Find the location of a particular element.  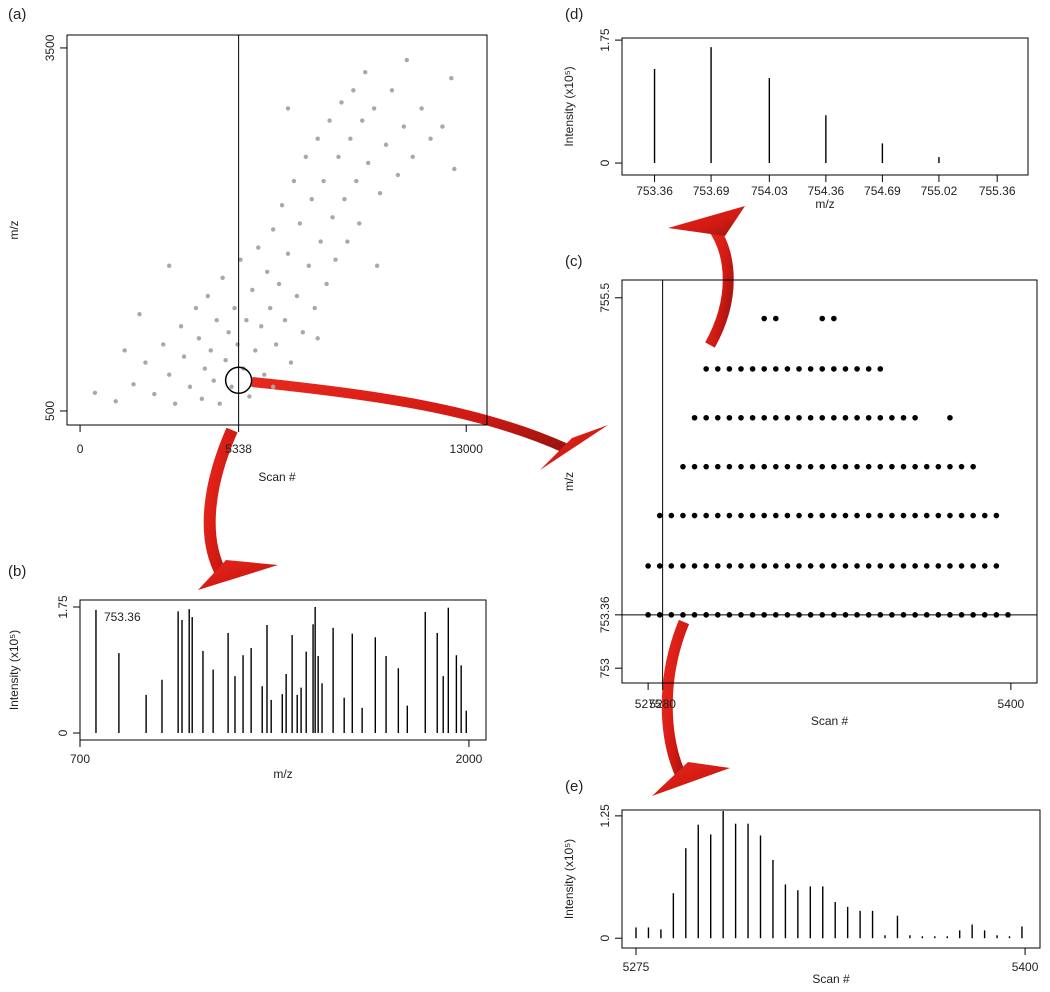

y-tick-label: 753.36 is located at coordinates (605, 614).